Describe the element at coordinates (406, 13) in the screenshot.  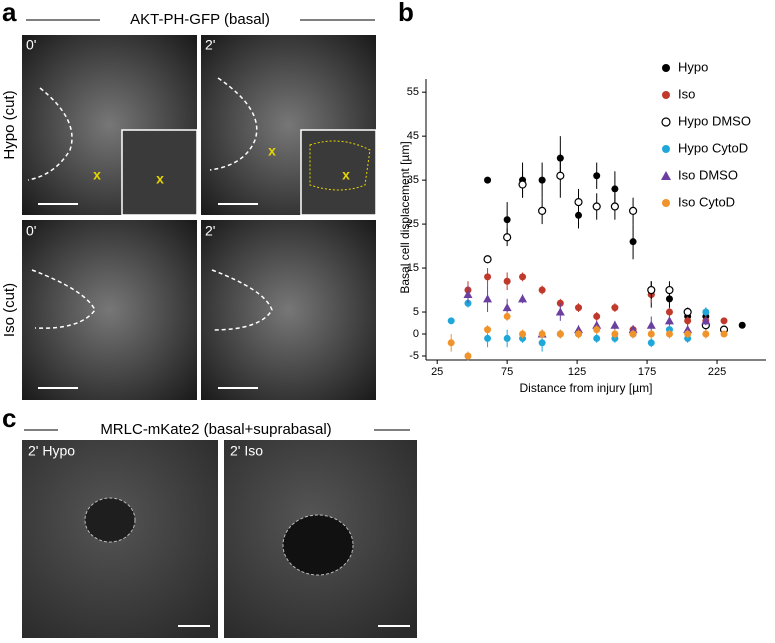
I see `panel-letter: b` at that location.